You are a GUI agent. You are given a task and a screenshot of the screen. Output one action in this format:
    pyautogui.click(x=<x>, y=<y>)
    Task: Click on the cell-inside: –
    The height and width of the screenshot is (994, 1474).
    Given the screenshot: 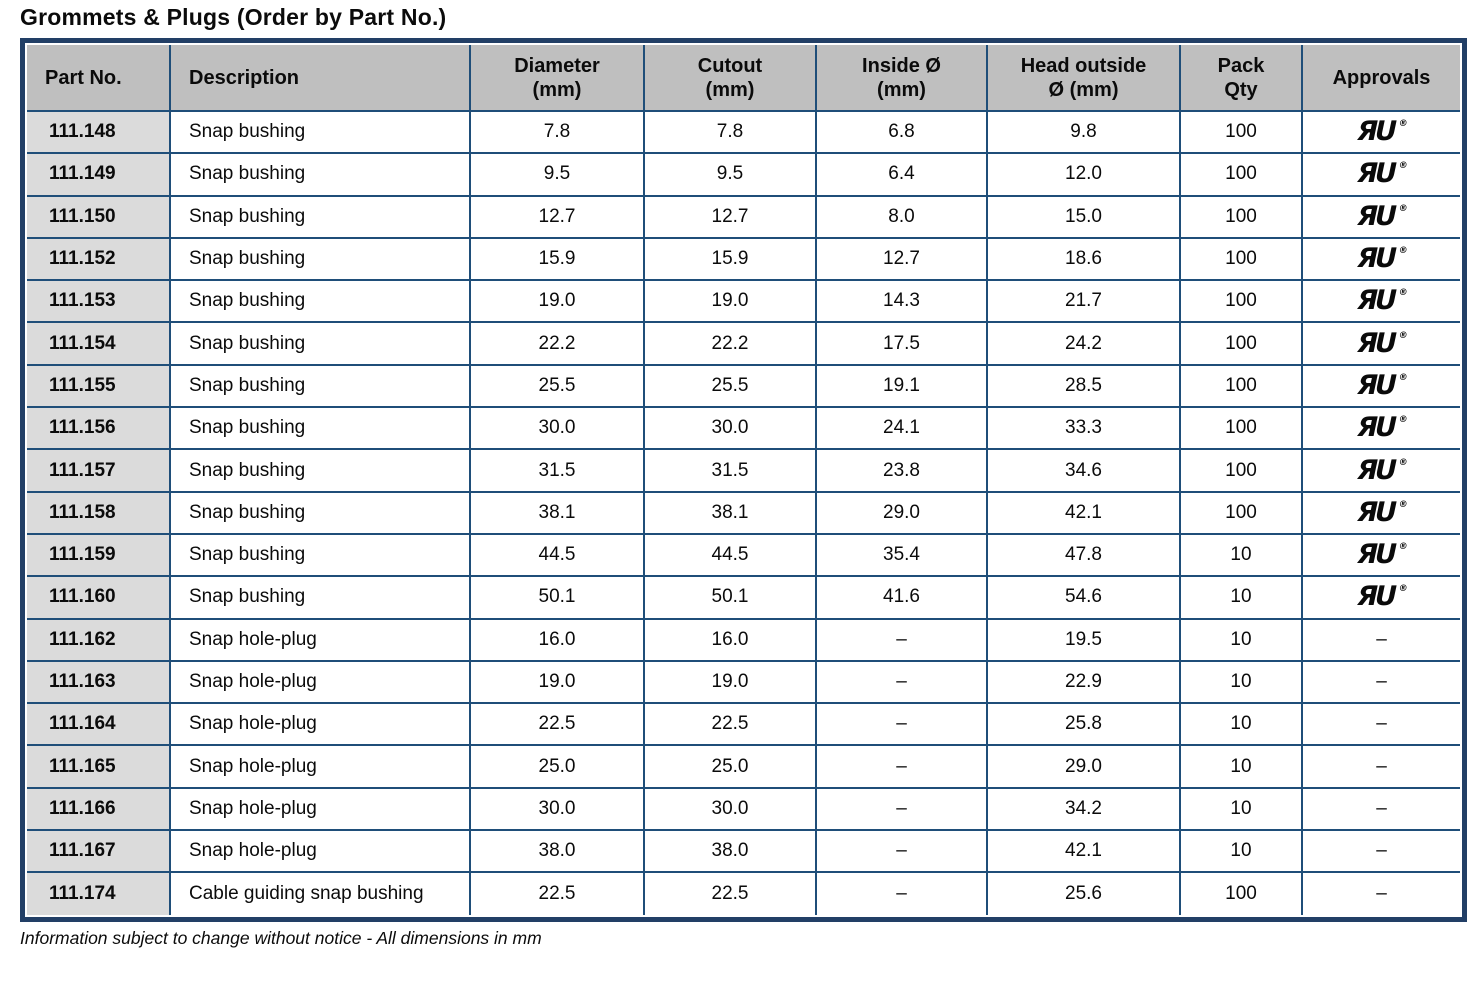 What is the action you would take?
    pyautogui.click(x=901, y=766)
    